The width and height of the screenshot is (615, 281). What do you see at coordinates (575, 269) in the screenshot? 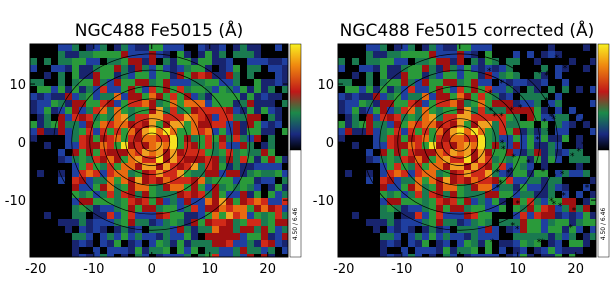
I see `x-tick-label: 20` at bounding box center [575, 269].